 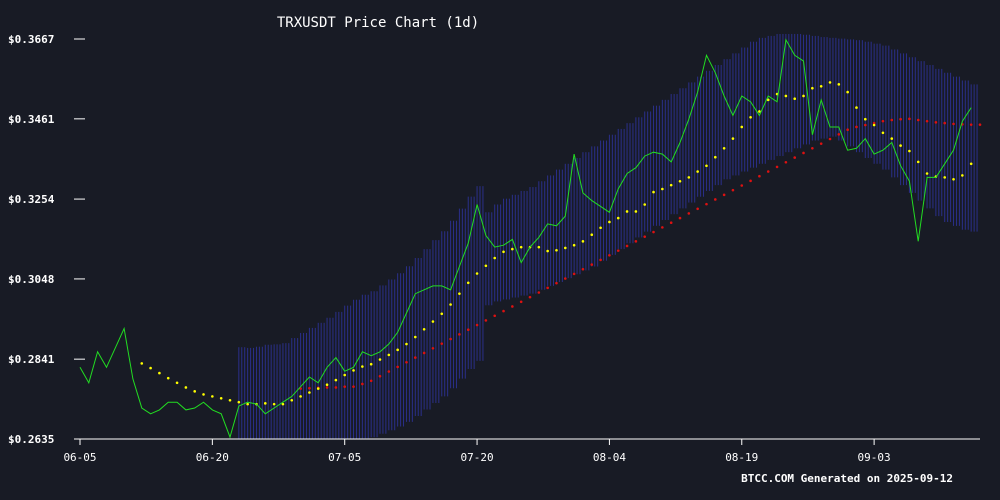 I want to click on y-tick-label: $0.3048, so click(x=31, y=279).